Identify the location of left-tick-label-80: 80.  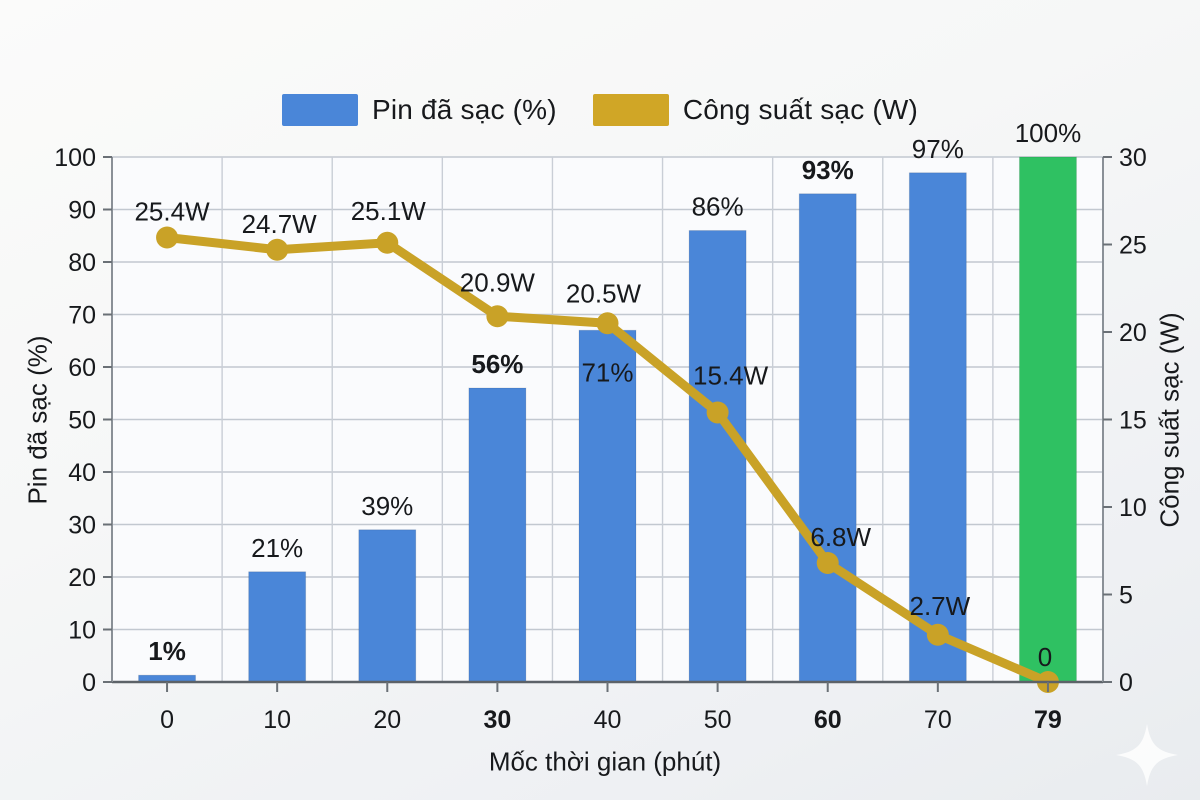
(82, 263).